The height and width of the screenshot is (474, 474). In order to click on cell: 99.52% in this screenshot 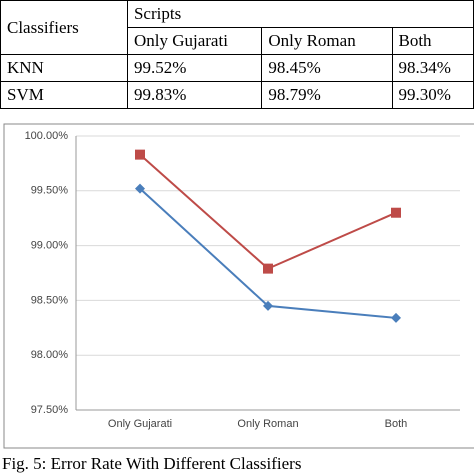, I will do `click(194, 68)`.